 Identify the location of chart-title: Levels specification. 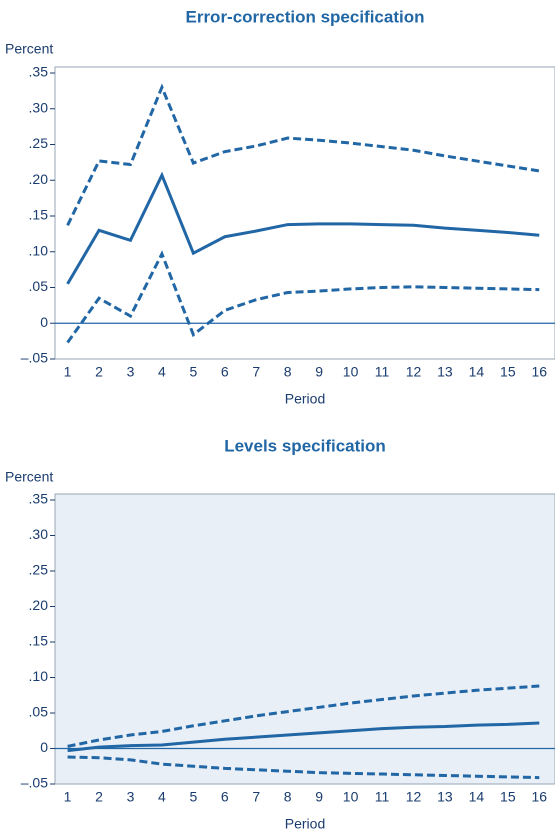
(305, 445).